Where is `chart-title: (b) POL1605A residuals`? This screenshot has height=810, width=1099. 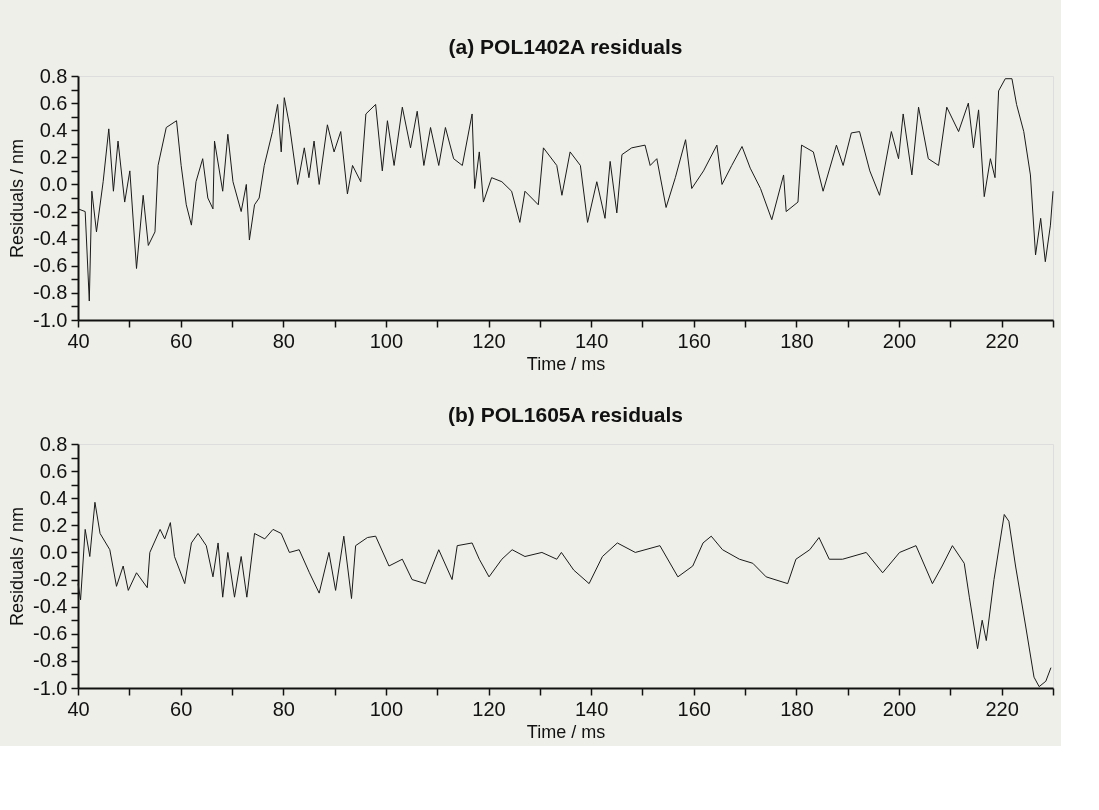
chart-title: (b) POL1605A residuals is located at coordinates (565, 414).